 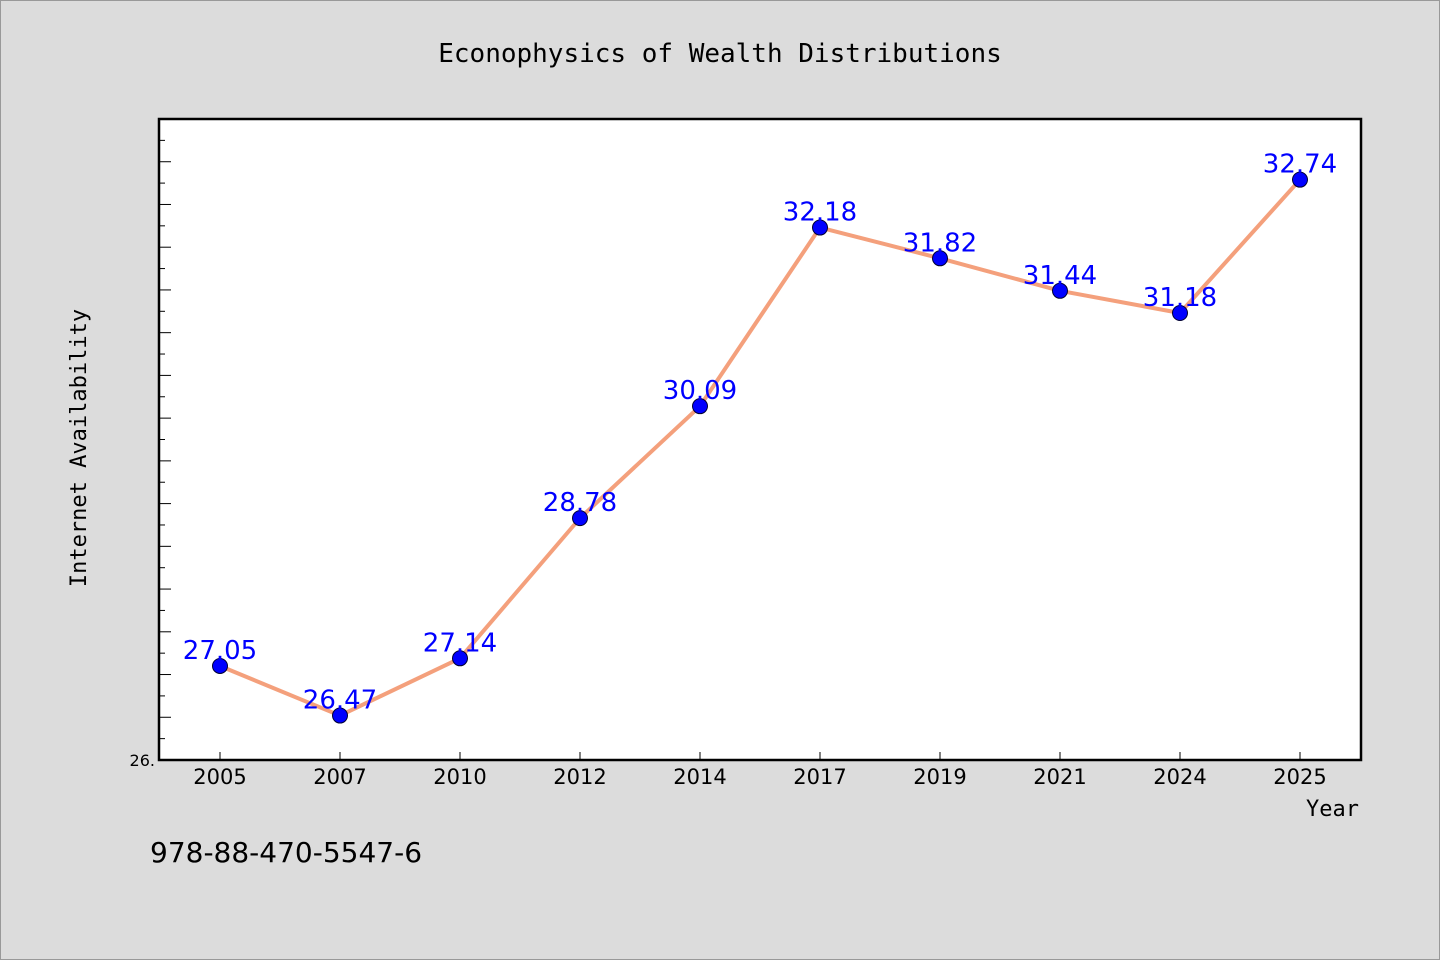 What do you see at coordinates (819, 777) in the screenshot?
I see `x-tick-label: 2017` at bounding box center [819, 777].